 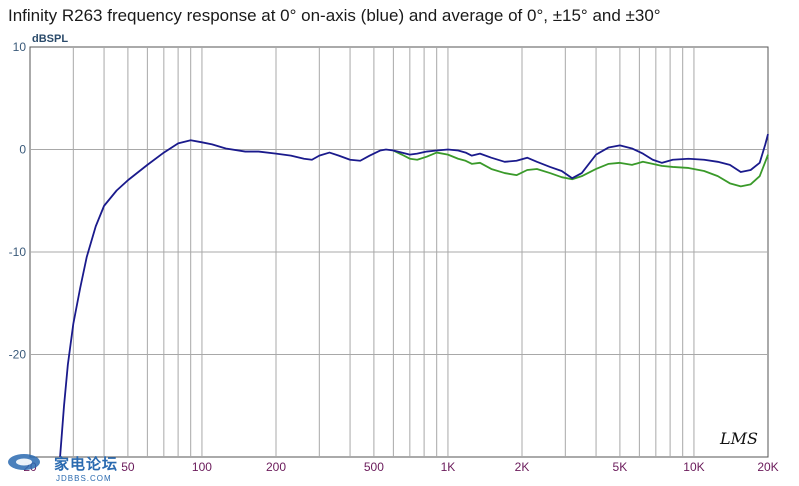 What do you see at coordinates (20, 47) in the screenshot?
I see `y-tick-label: 10` at bounding box center [20, 47].